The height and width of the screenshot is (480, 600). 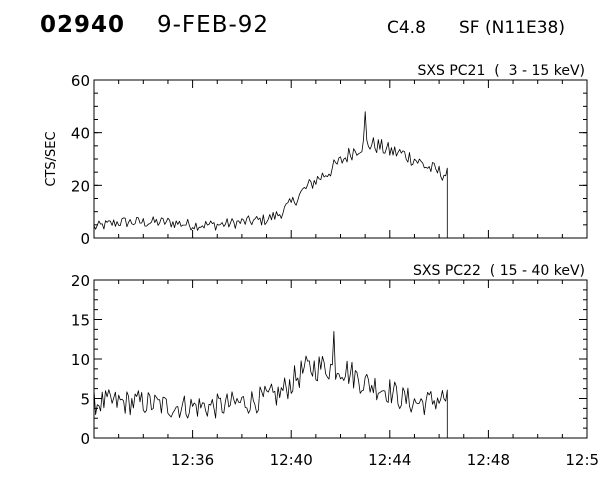 What do you see at coordinates (270, 384) in the screenshot?
I see `series-line` at bounding box center [270, 384].